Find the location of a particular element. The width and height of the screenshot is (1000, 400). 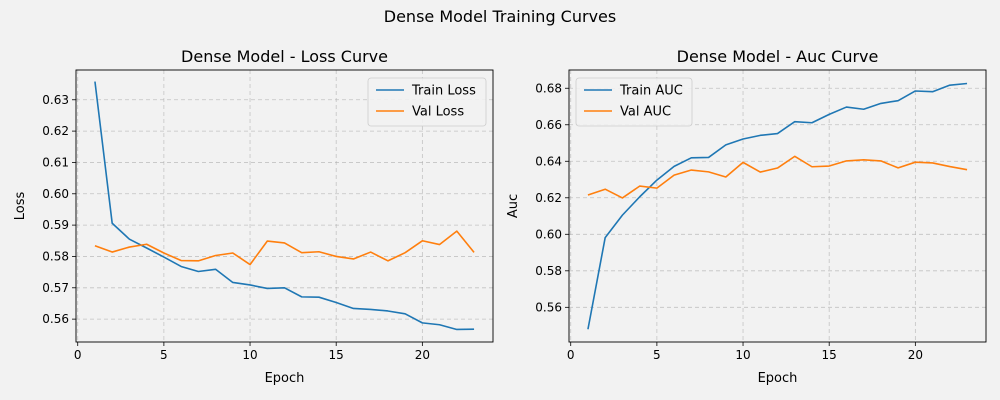

legend-label: Val Loss is located at coordinates (438, 112).